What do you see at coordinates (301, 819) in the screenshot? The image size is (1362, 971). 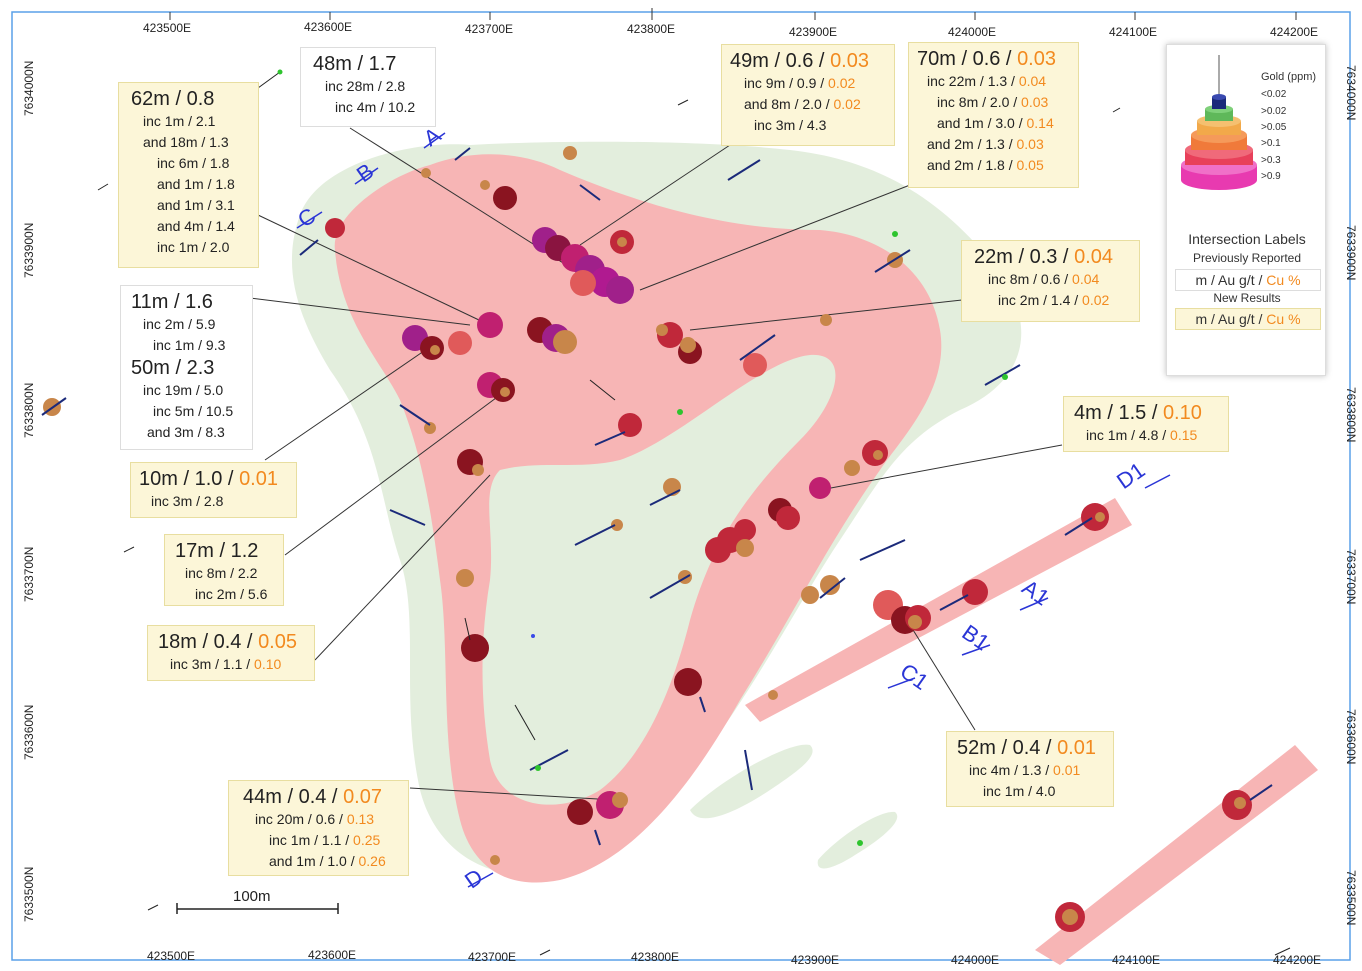 I see `label-sub: inc 20m / 0.6 /` at bounding box center [301, 819].